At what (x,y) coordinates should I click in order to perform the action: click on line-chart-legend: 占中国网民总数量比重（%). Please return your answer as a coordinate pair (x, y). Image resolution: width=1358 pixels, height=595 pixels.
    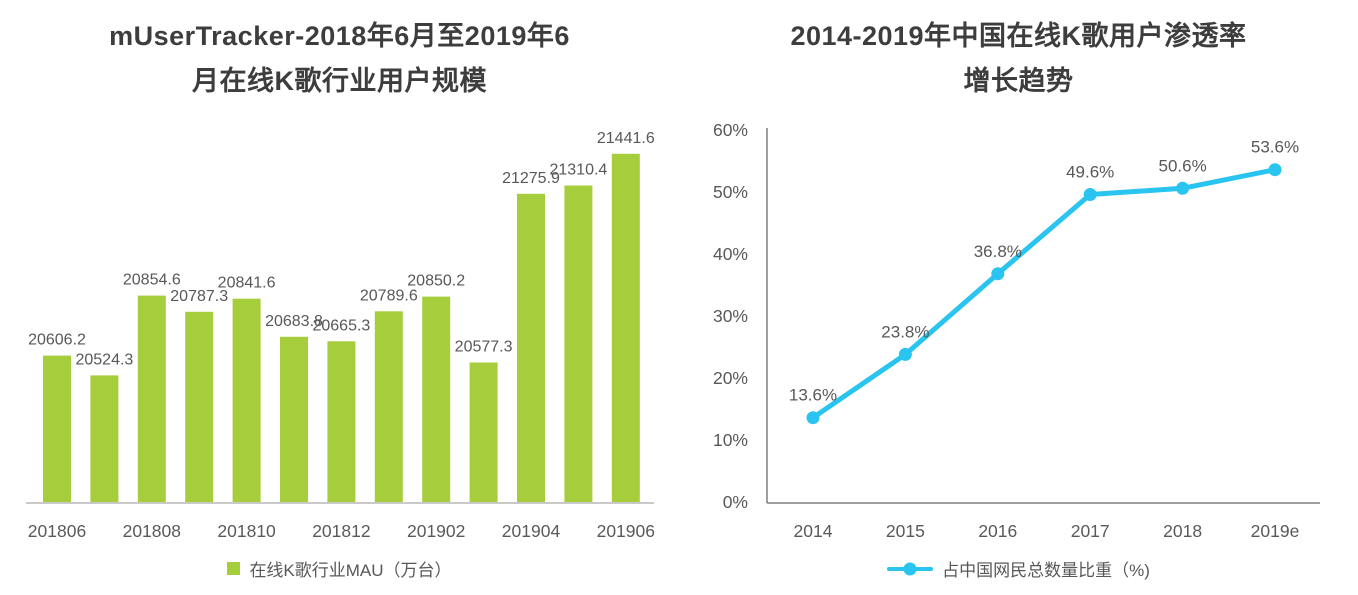
    Looking at the image, I should click on (1018, 568).